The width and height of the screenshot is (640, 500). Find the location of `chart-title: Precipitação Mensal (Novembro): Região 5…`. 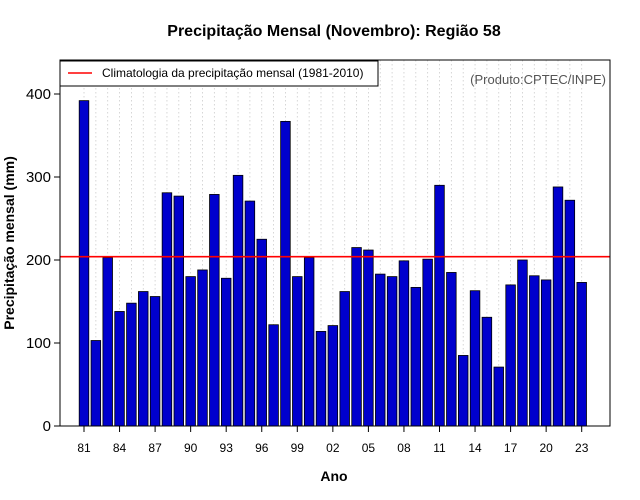

chart-title: Precipitação Mensal (Novembro): Região 5… is located at coordinates (334, 31).